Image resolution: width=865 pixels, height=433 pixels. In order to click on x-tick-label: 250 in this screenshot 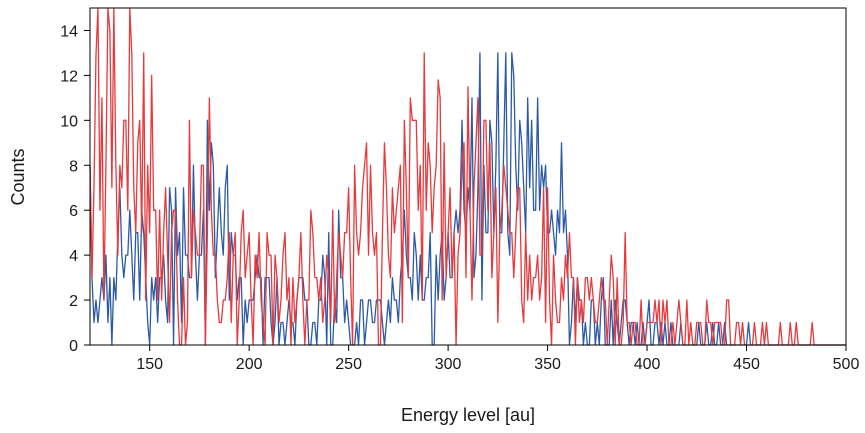, I will do `click(348, 364)`.